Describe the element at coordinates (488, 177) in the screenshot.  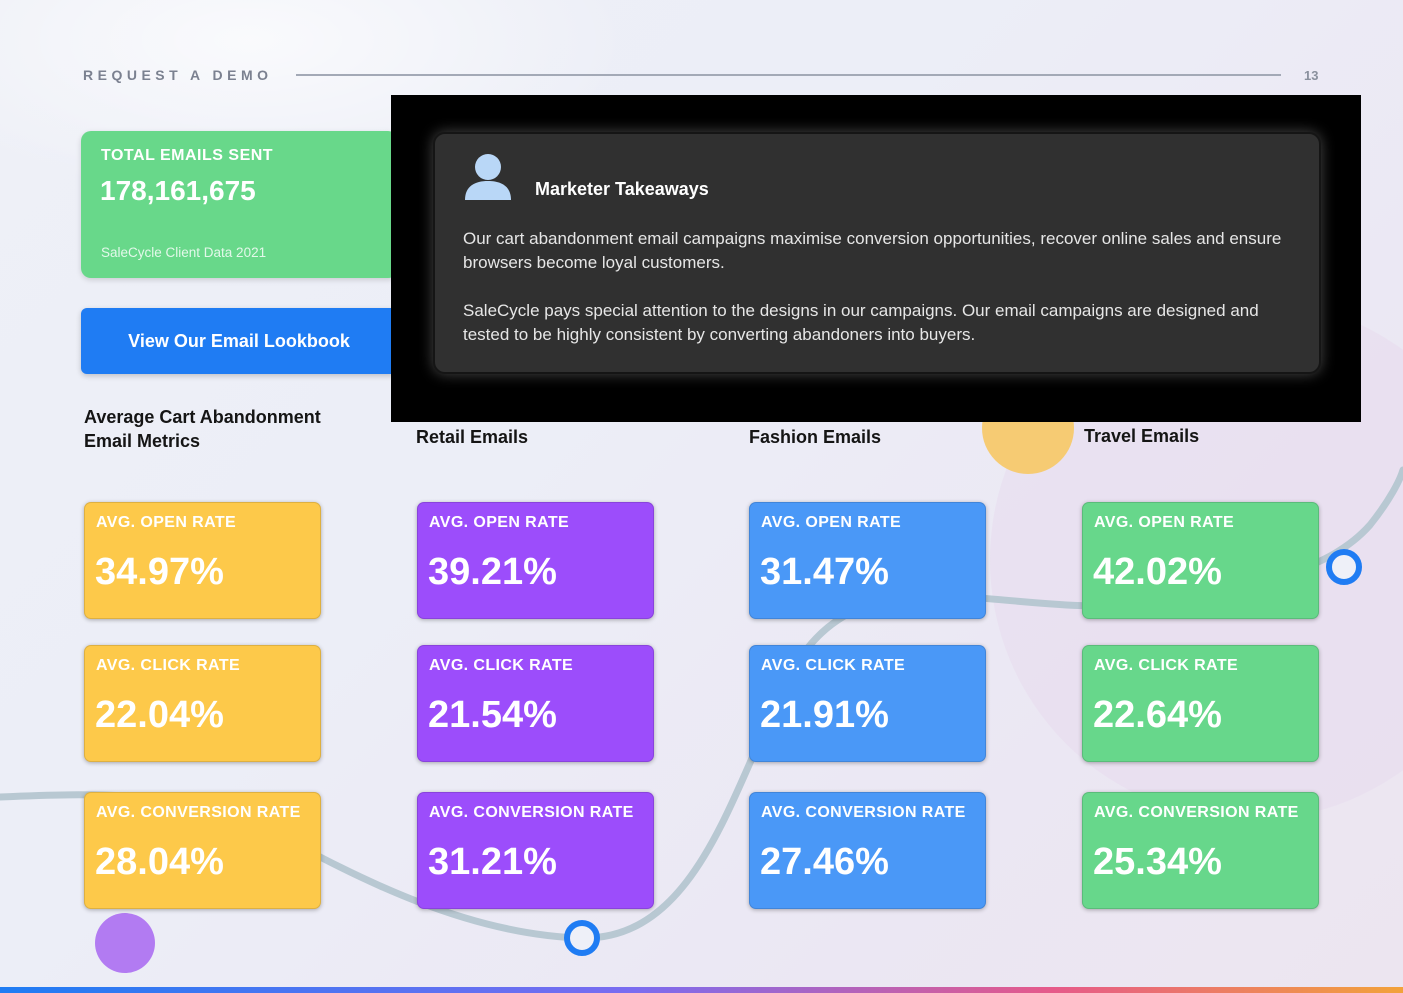
I see `user-icon` at that location.